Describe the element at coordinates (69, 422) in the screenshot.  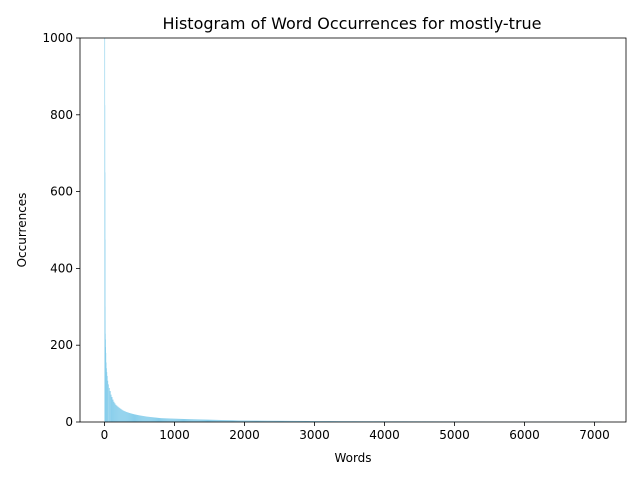
I see `y-tick-label: 0` at that location.